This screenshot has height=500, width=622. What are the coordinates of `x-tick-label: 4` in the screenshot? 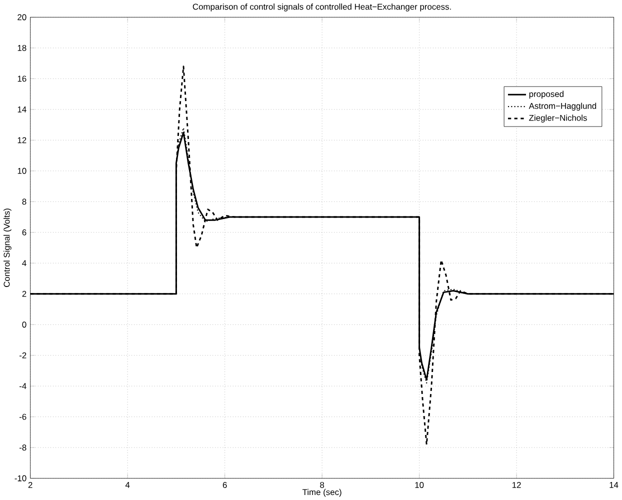 It's located at (127, 485).